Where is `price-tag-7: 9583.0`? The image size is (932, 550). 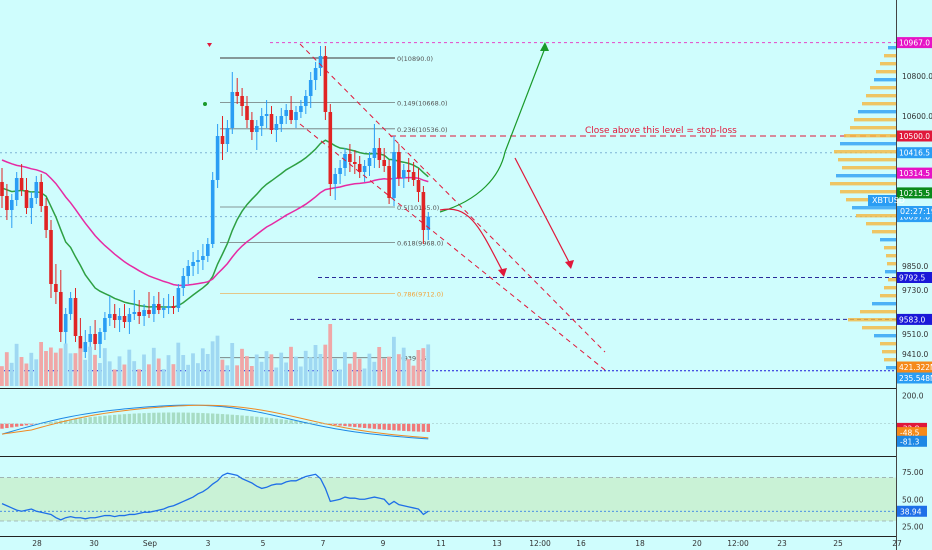
price-tag-7: 9583.0 is located at coordinates (912, 319).